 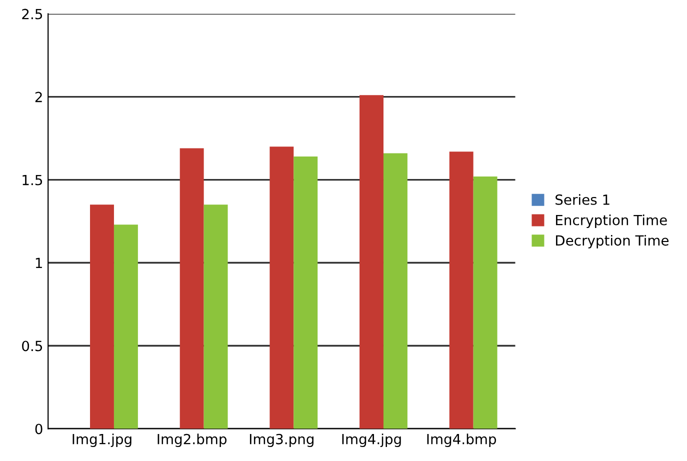 What do you see at coordinates (611, 221) in the screenshot?
I see `legend-label: Encryption Time` at bounding box center [611, 221].